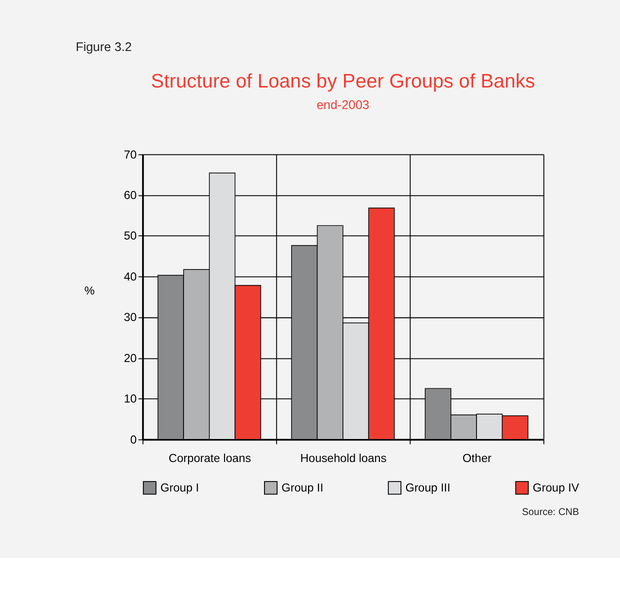 The height and width of the screenshot is (598, 620). Describe the element at coordinates (130, 155) in the screenshot. I see `y-tick-label: 70` at that location.